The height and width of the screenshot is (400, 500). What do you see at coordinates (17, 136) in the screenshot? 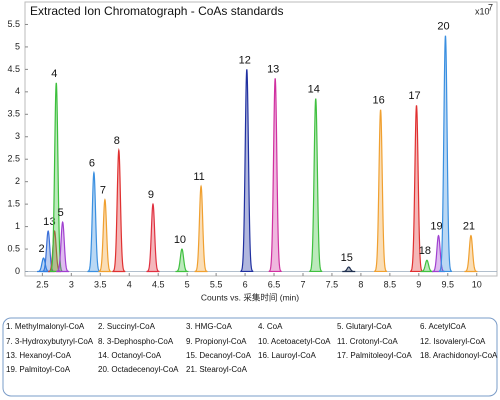
I see `y-tick-label: 3` at bounding box center [17, 136].